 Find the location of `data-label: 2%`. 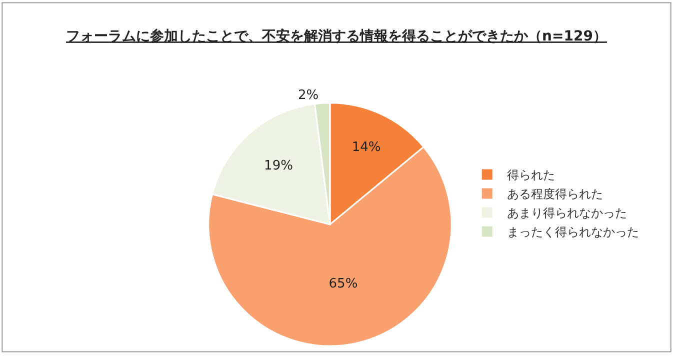

data-label: 2% is located at coordinates (308, 96).